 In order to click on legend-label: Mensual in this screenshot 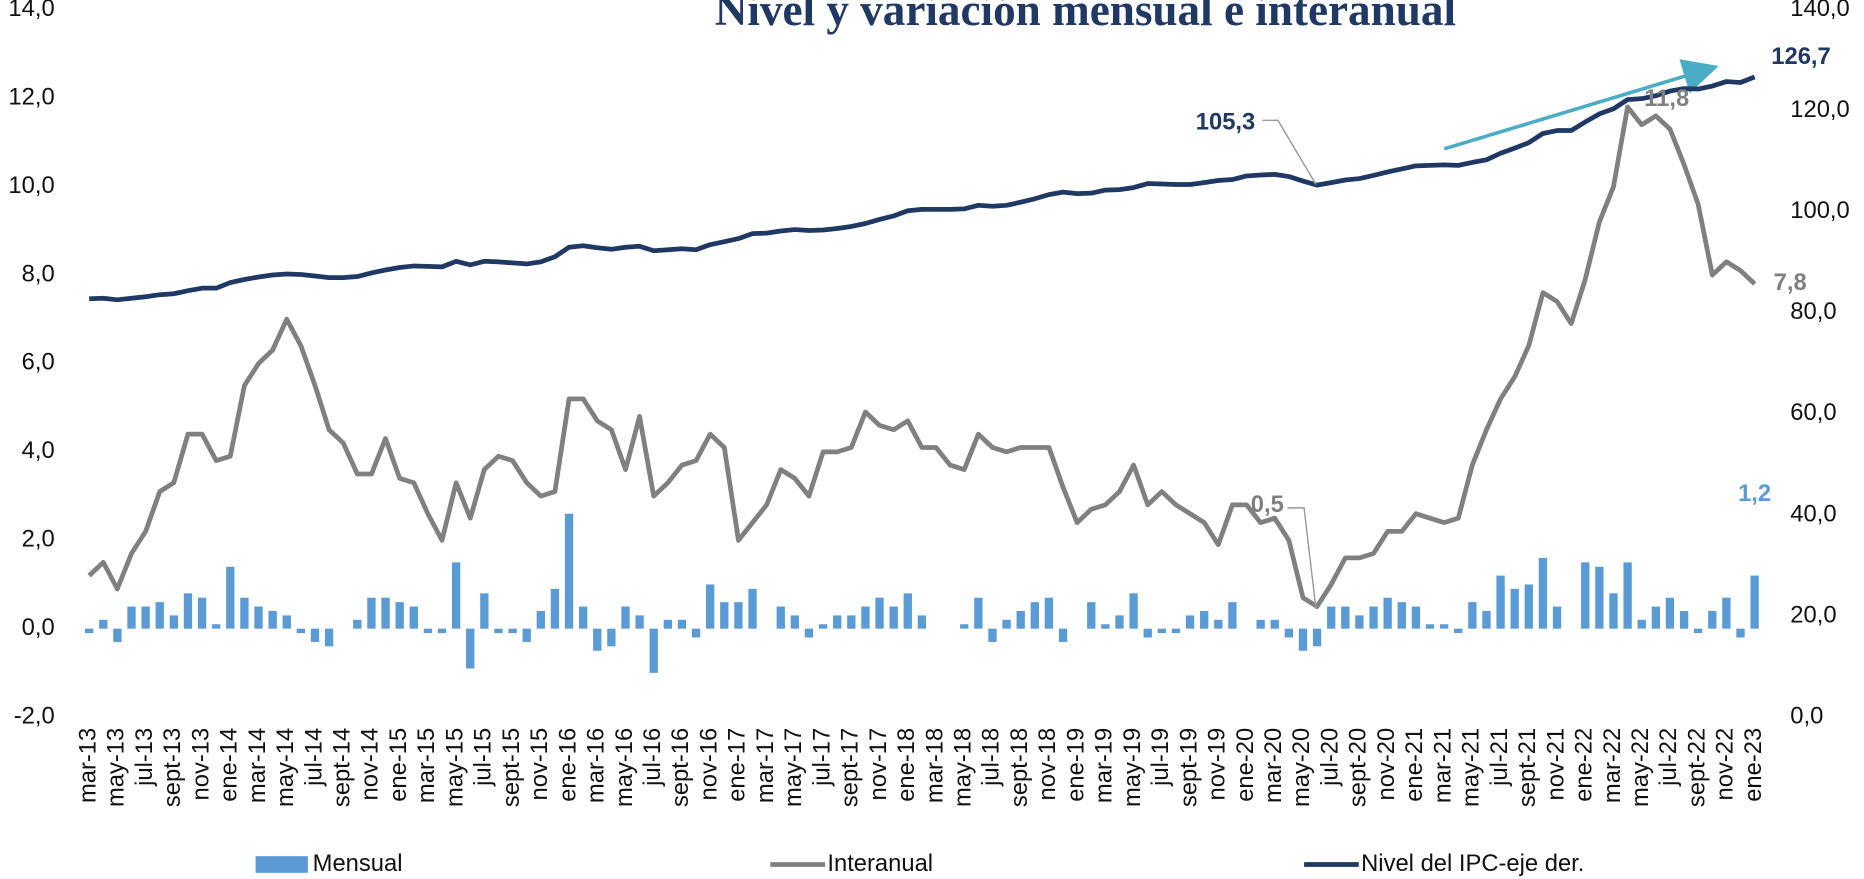, I will do `click(358, 863)`.